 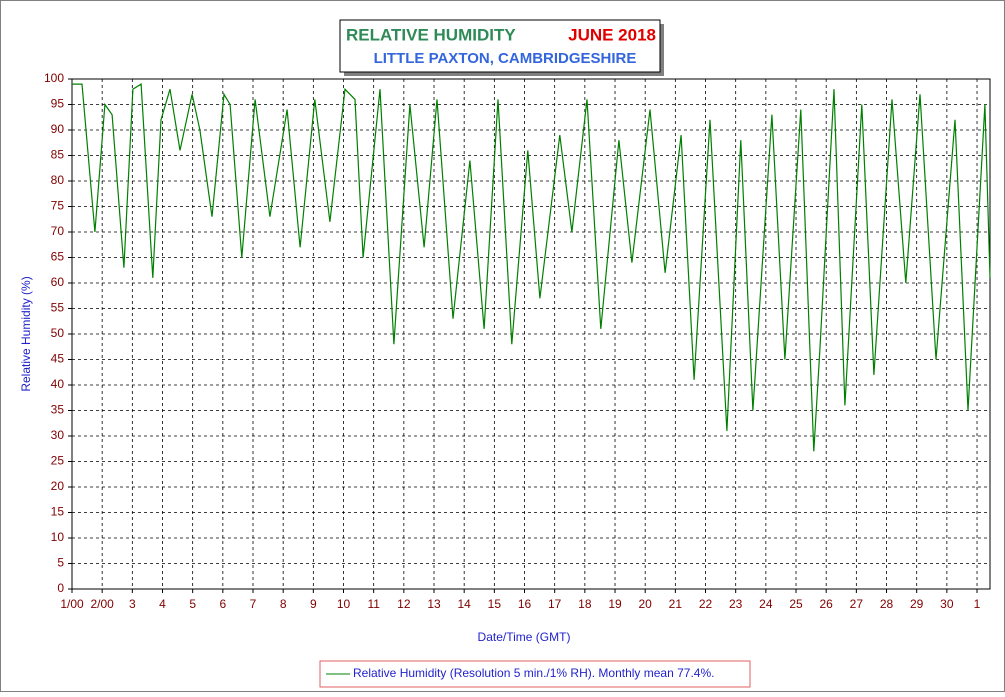 What do you see at coordinates (917, 604) in the screenshot?
I see `x-tick-label: 29` at bounding box center [917, 604].